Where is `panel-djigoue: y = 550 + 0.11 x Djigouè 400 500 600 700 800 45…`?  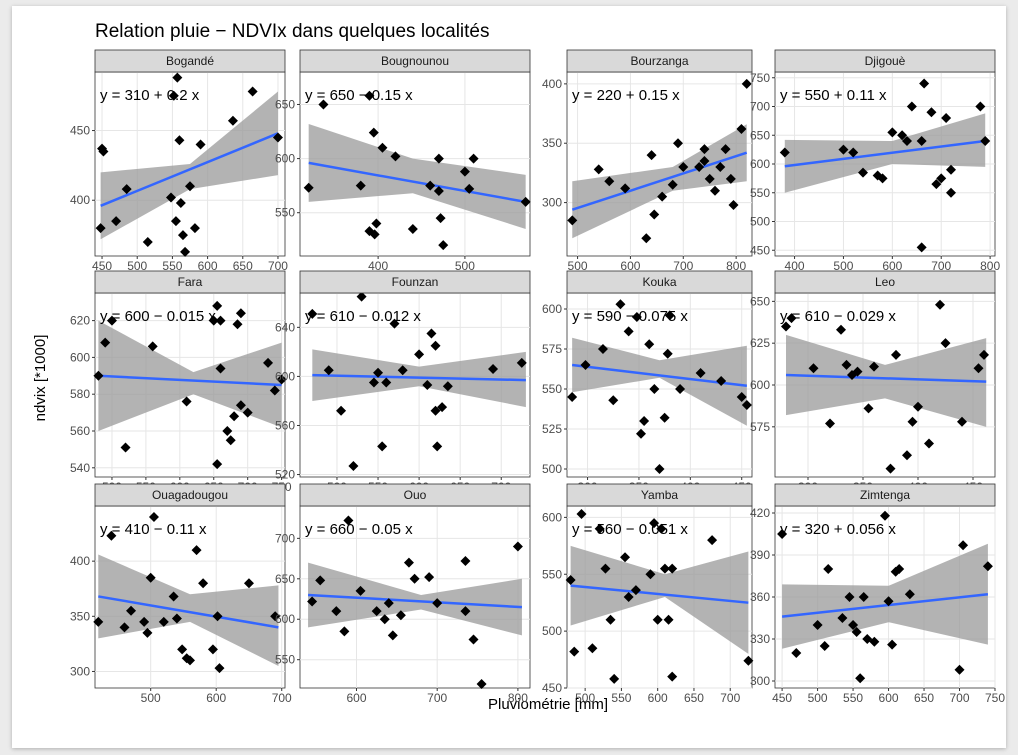
panel-djigoue: y = 550 + 0.11 x Djigouè 400 500 600 700 800 45… is located at coordinates (875, 161).